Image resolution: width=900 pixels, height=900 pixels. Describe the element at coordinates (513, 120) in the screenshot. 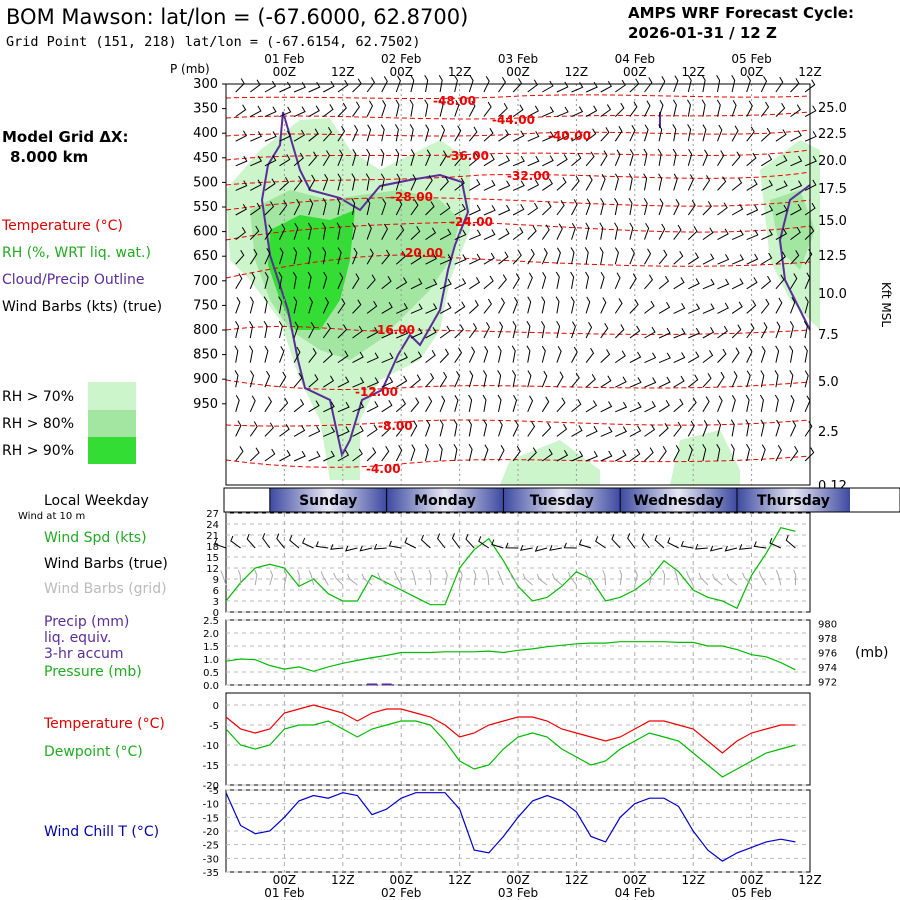

I see `temperature-contour-label: -44.00` at that location.